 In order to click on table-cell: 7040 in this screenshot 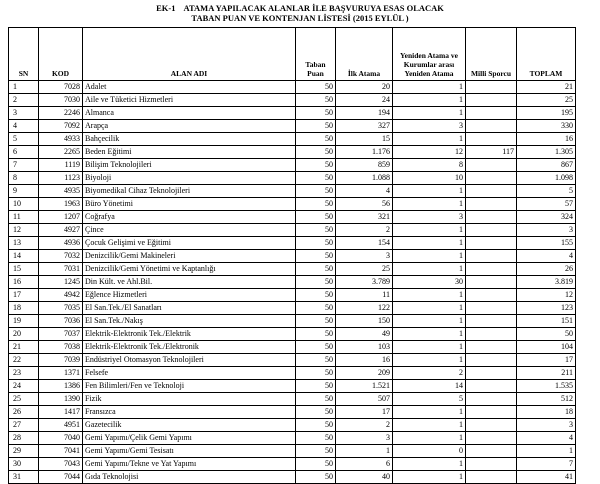, I will do `click(60, 438)`.